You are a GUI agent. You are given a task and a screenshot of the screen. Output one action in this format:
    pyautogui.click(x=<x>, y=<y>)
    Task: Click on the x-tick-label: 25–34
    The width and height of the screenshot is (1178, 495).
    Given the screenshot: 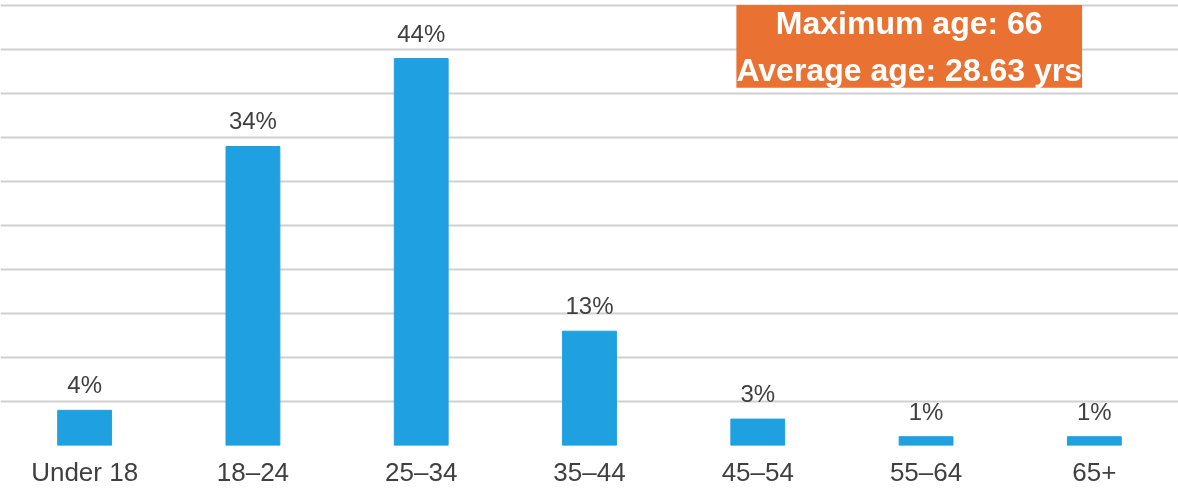 What is the action you would take?
    pyautogui.click(x=421, y=471)
    